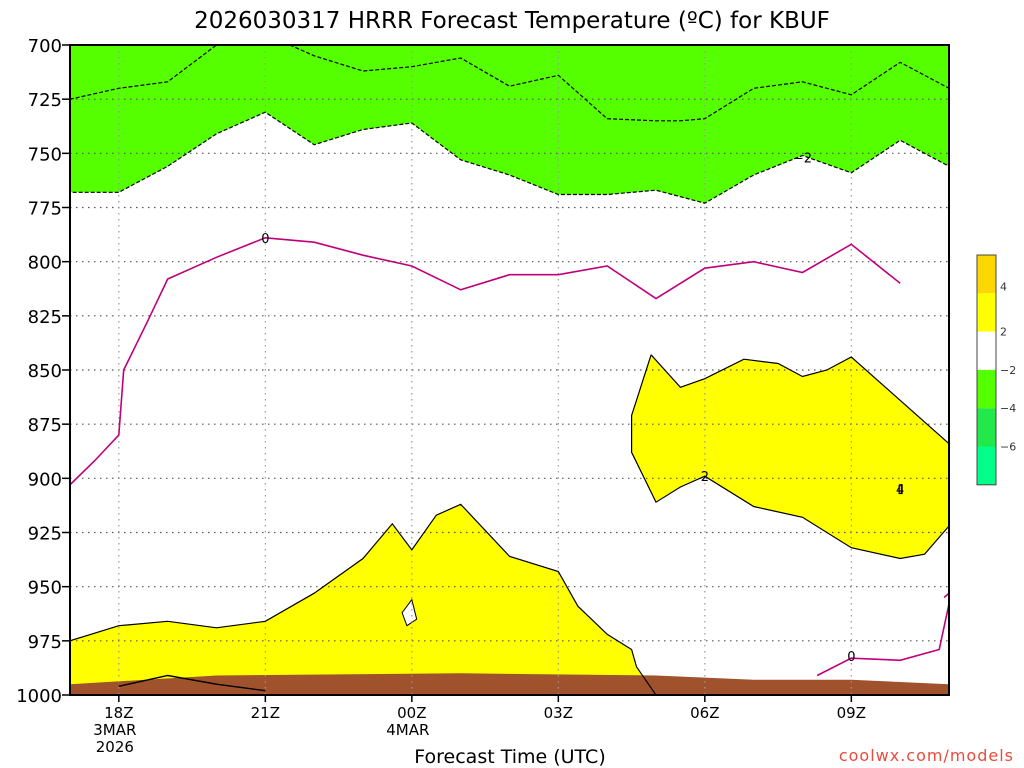 Image resolution: width=1024 pixels, height=768 pixels. What do you see at coordinates (45, 154) in the screenshot?
I see `y-tick-label: 750` at bounding box center [45, 154].